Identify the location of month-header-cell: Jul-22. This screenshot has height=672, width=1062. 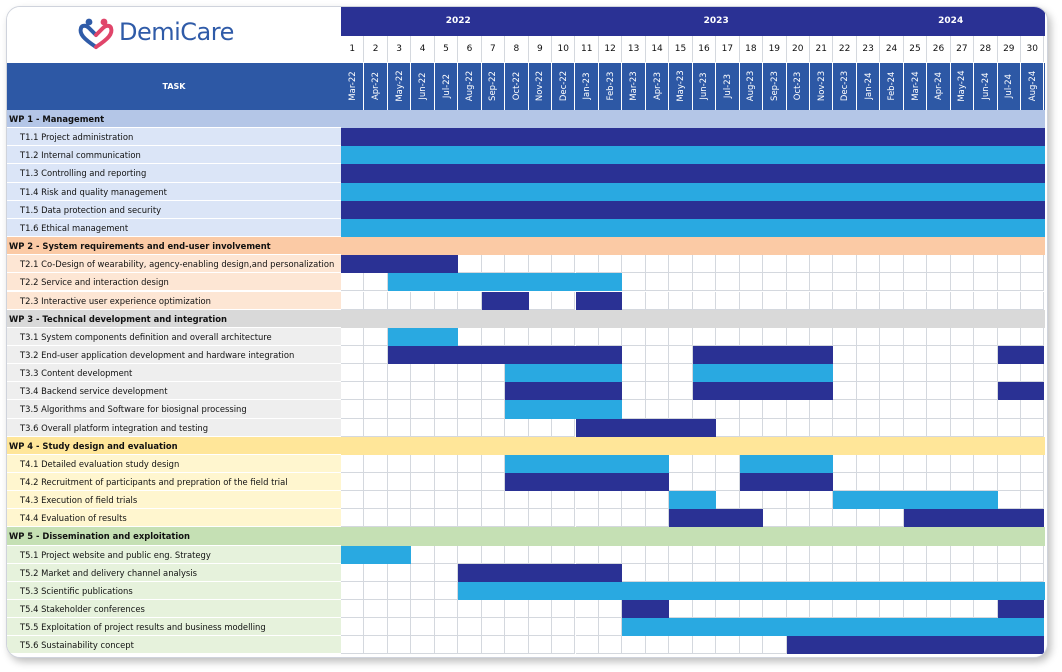
(447, 86).